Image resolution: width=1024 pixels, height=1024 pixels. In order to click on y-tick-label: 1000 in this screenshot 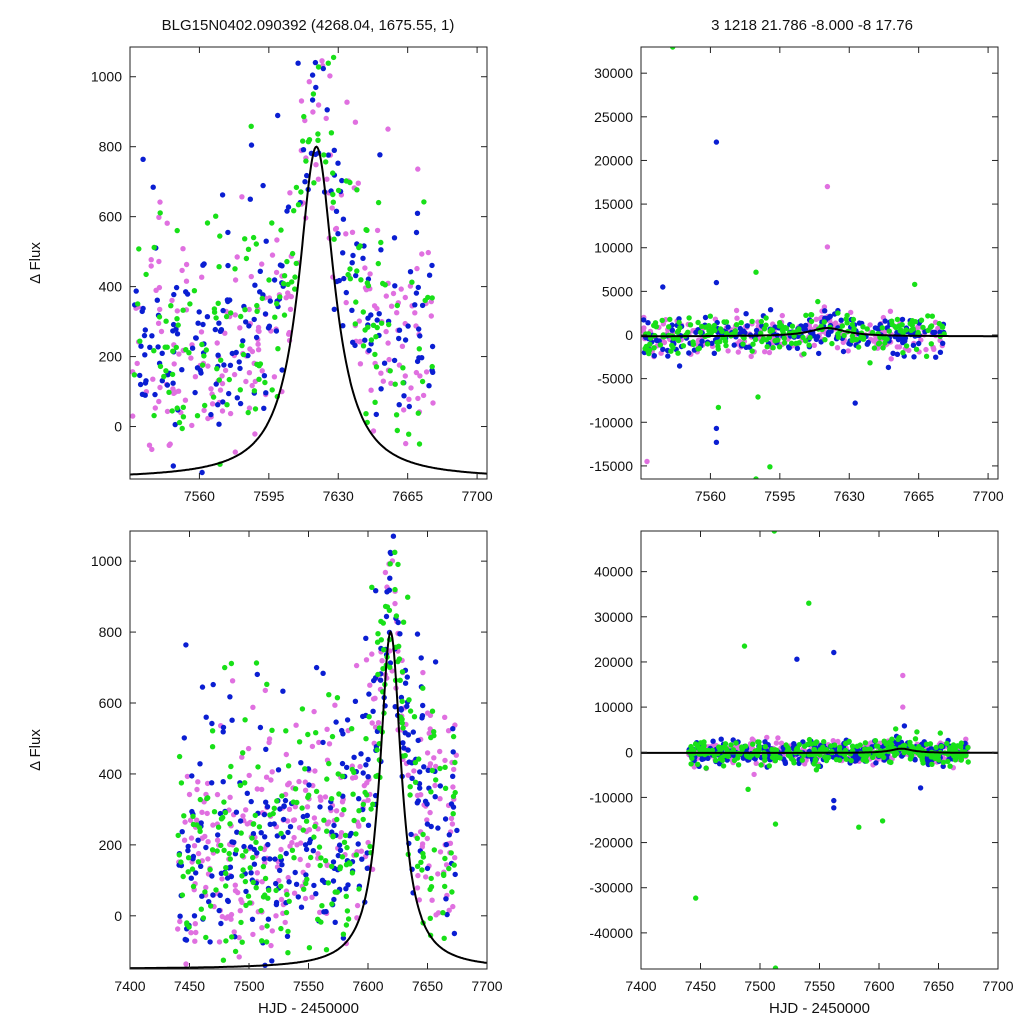, I will do `click(106, 77)`.